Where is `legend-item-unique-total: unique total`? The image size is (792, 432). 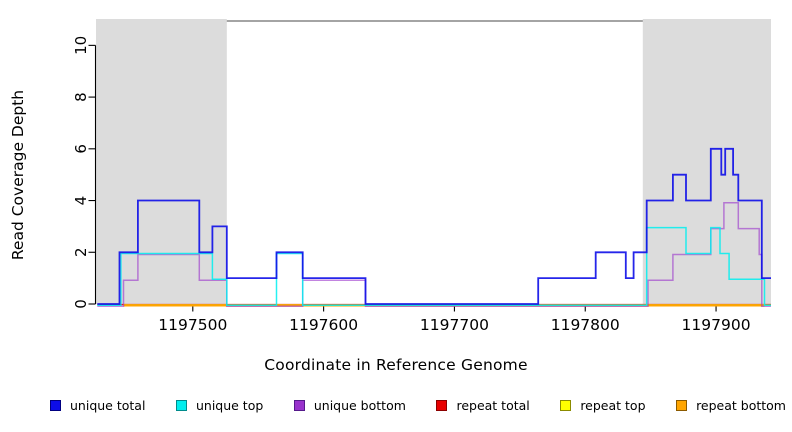 legend-item-unique-total: unique total is located at coordinates (97, 405).